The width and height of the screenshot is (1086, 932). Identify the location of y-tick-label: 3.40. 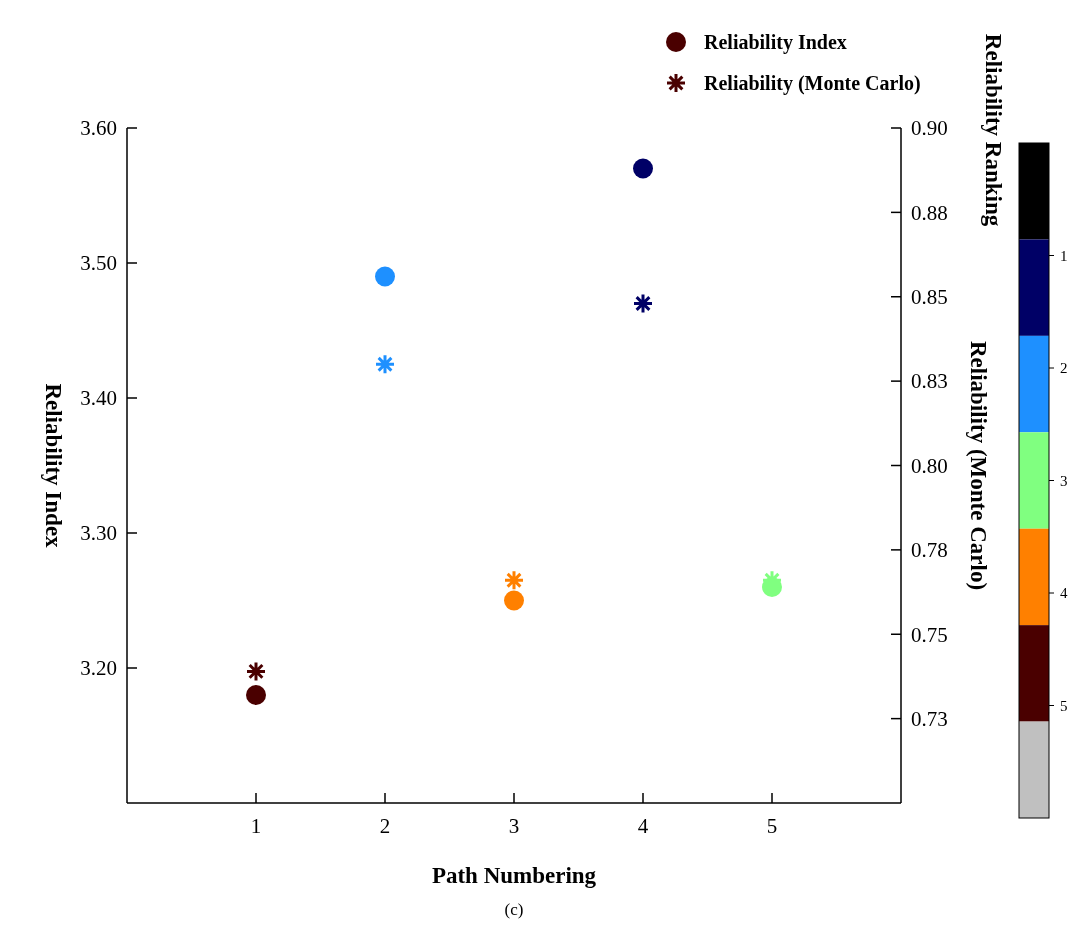
(98, 398).